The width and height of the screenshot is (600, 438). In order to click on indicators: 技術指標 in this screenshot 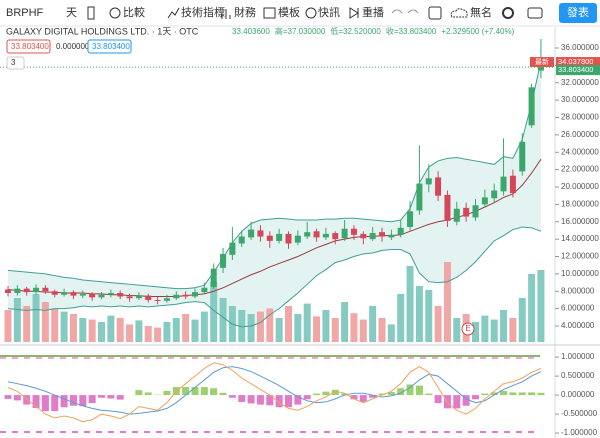, I will do `click(203, 12)`.